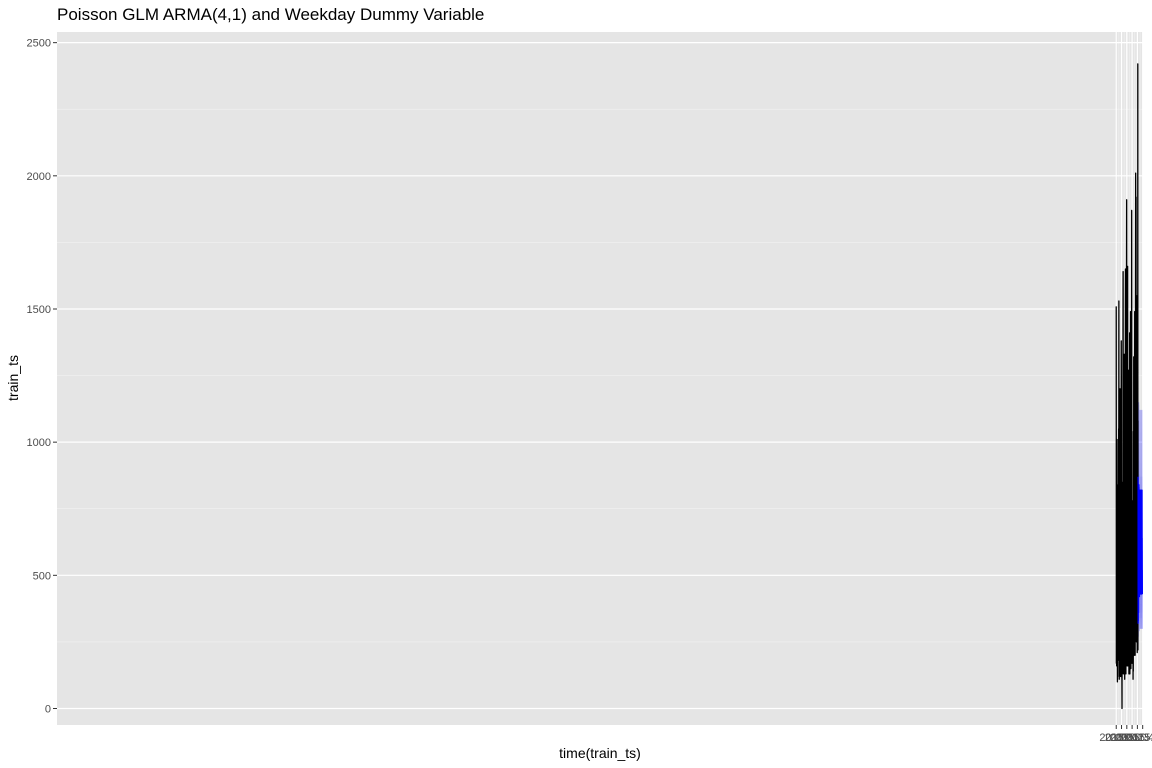  What do you see at coordinates (1127, 386) in the screenshot?
I see `observed-series-line` at bounding box center [1127, 386].